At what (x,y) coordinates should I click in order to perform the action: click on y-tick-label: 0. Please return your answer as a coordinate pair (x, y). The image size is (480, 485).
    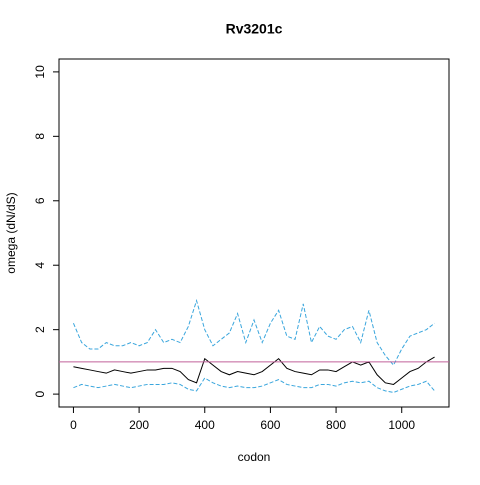
    Looking at the image, I should click on (40, 393).